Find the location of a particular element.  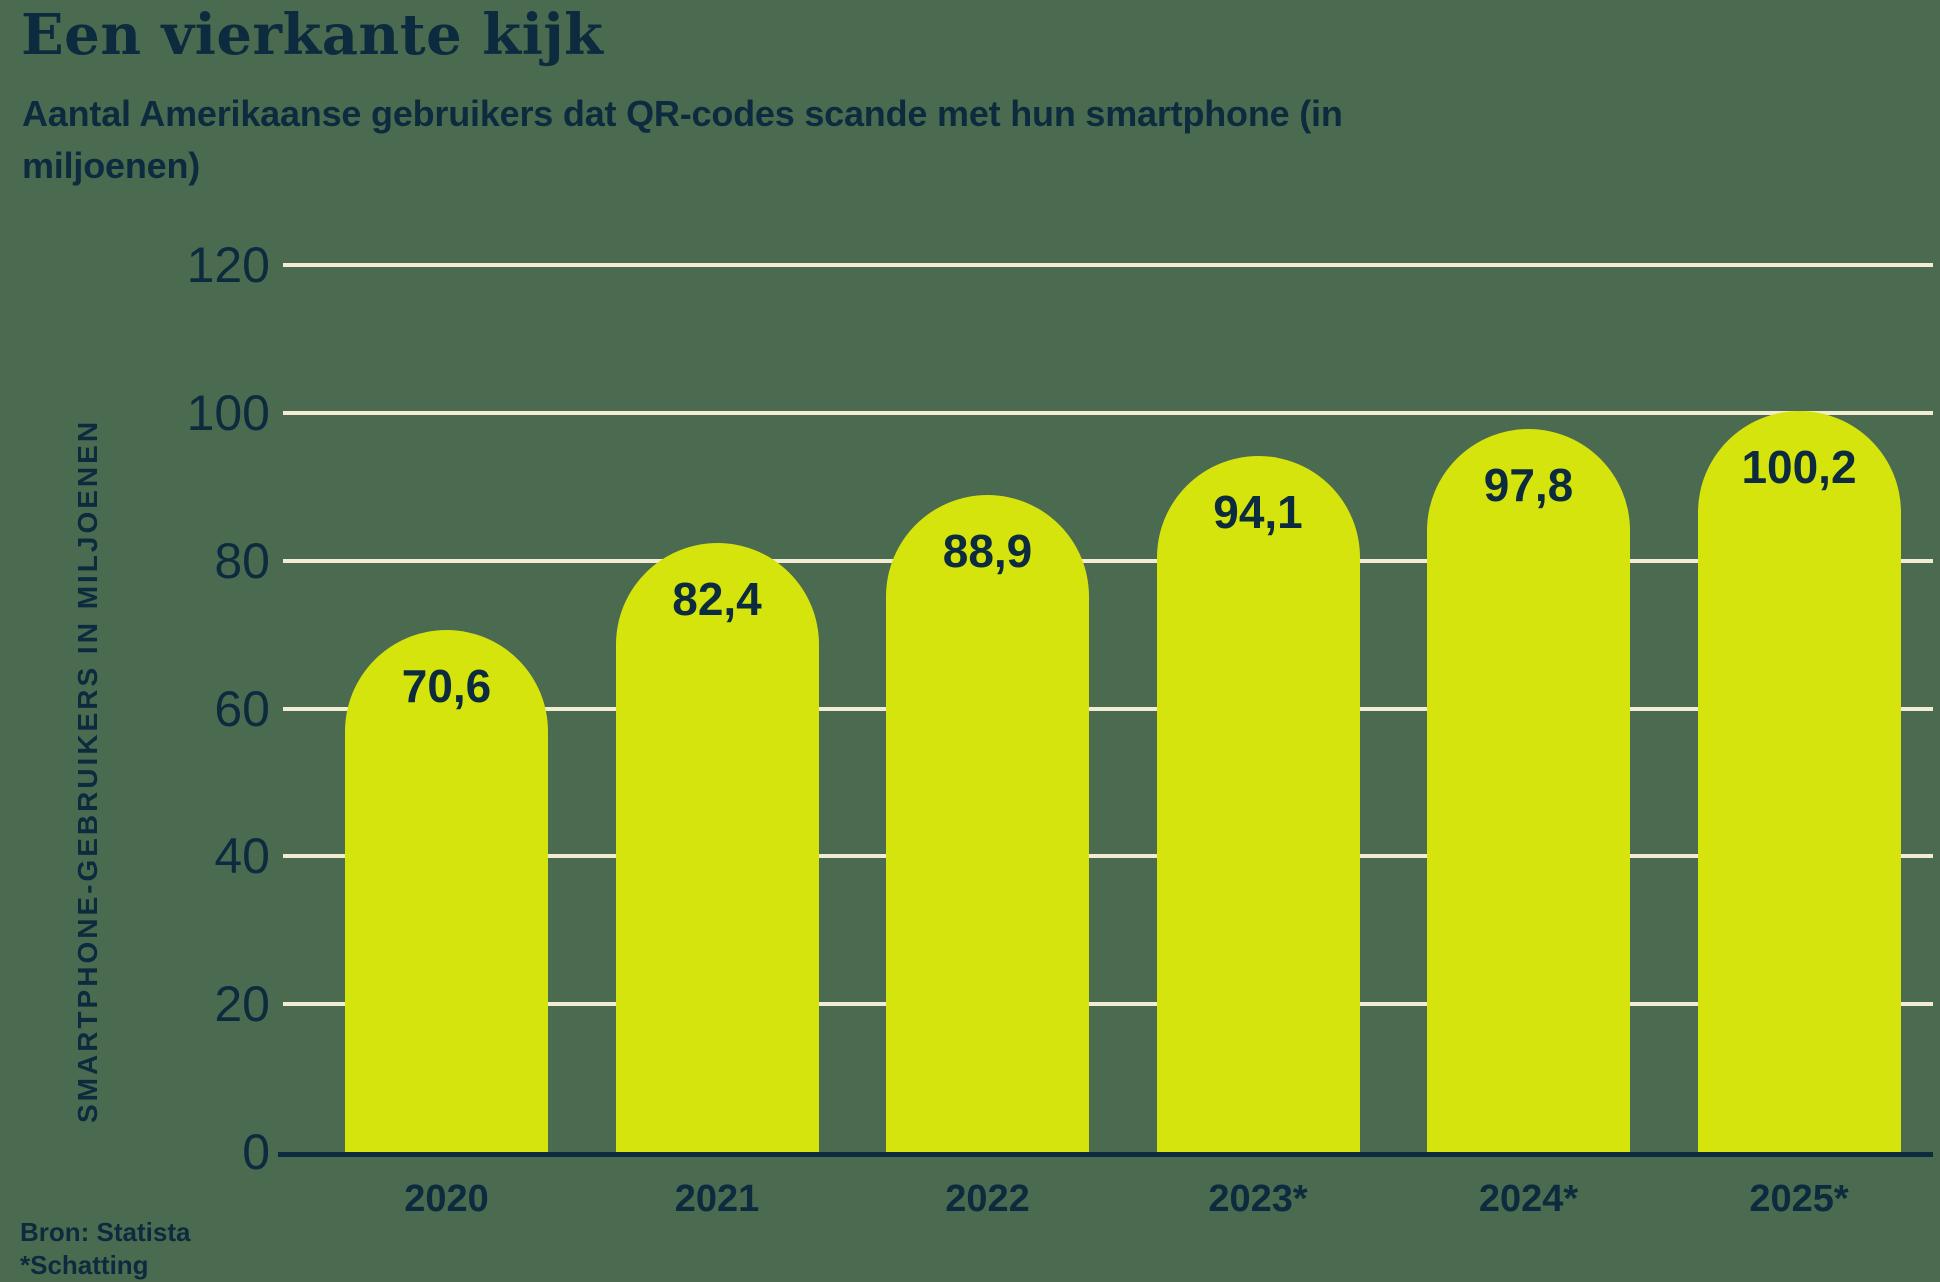

bar-value-label: 94,1 is located at coordinates (1258, 512).